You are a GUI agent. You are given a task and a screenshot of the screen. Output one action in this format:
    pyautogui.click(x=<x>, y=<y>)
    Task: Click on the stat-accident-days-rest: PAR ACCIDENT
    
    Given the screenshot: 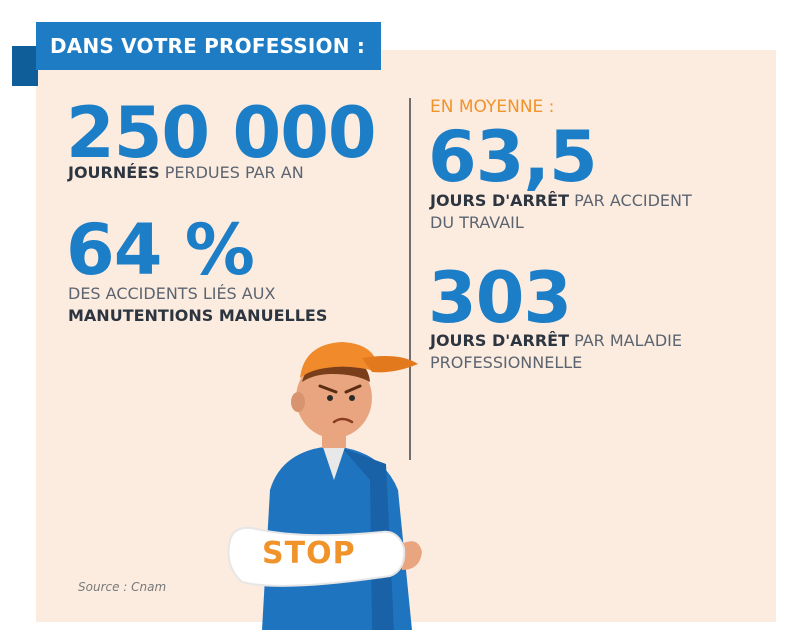 What is the action you would take?
    pyautogui.click(x=630, y=200)
    